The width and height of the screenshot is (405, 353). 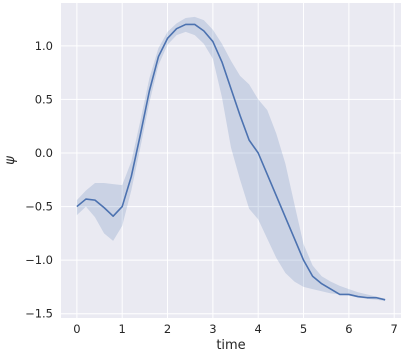 I want to click on x-tick-label: 5, so click(x=303, y=329).